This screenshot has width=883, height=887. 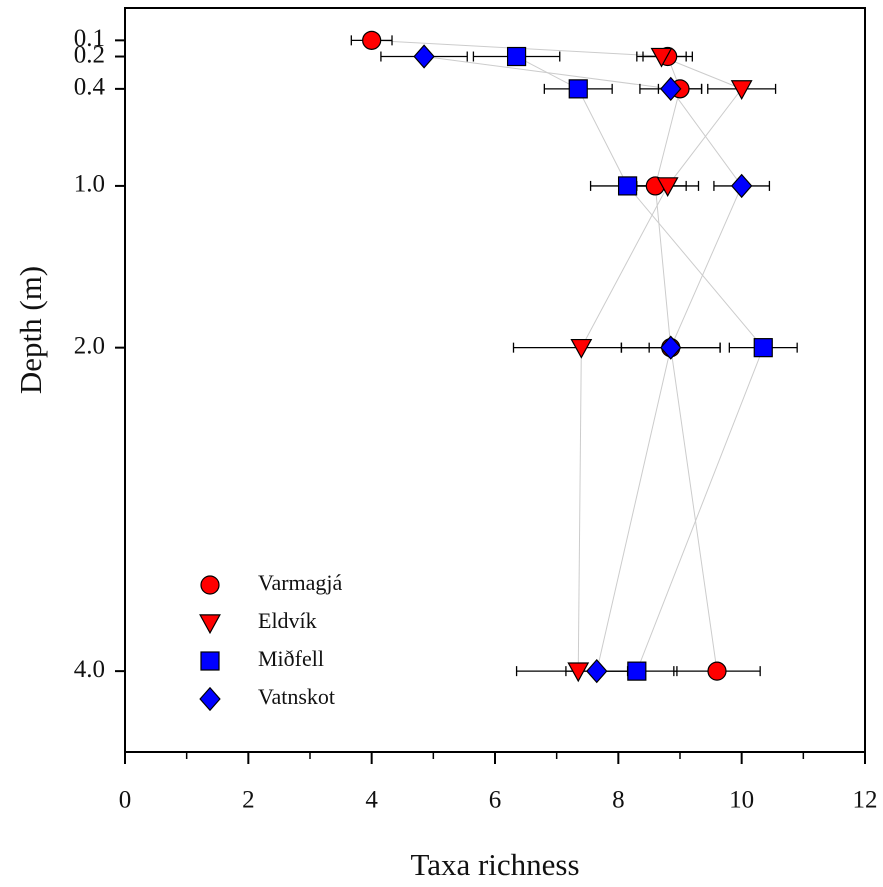 I want to click on x-tick-label: 8, so click(x=618, y=800).